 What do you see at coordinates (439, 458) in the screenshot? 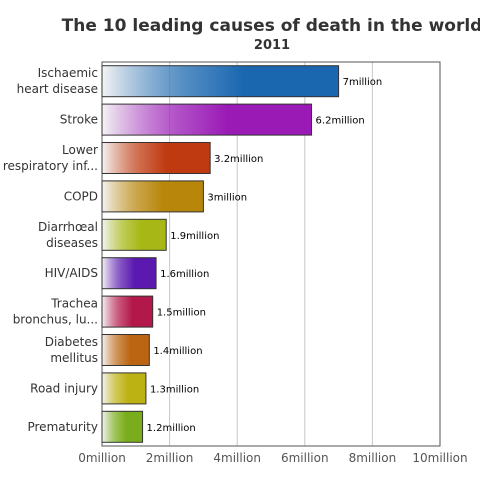
I see `x-tick-label: 10million` at bounding box center [439, 458].